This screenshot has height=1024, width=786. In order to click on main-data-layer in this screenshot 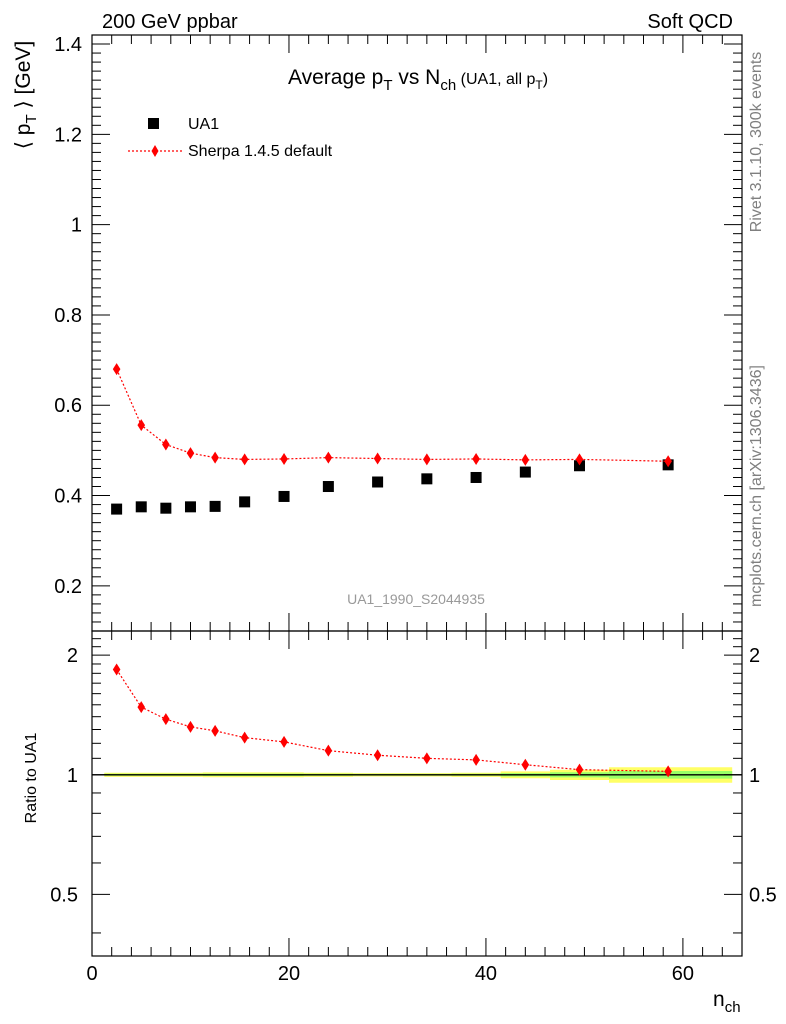, I will do `click(392, 439)`.